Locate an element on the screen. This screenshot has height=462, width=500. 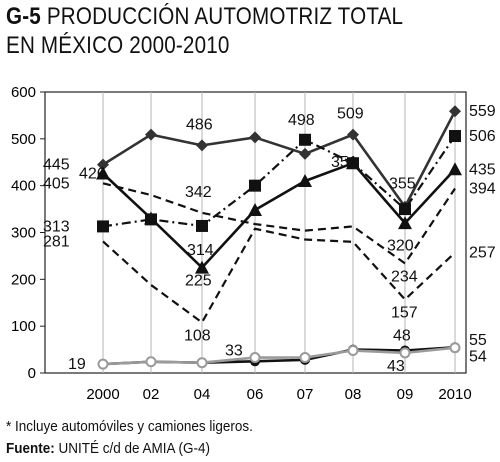
title-line-2: EN MÉXICO 2000-2010 is located at coordinates (118, 45).